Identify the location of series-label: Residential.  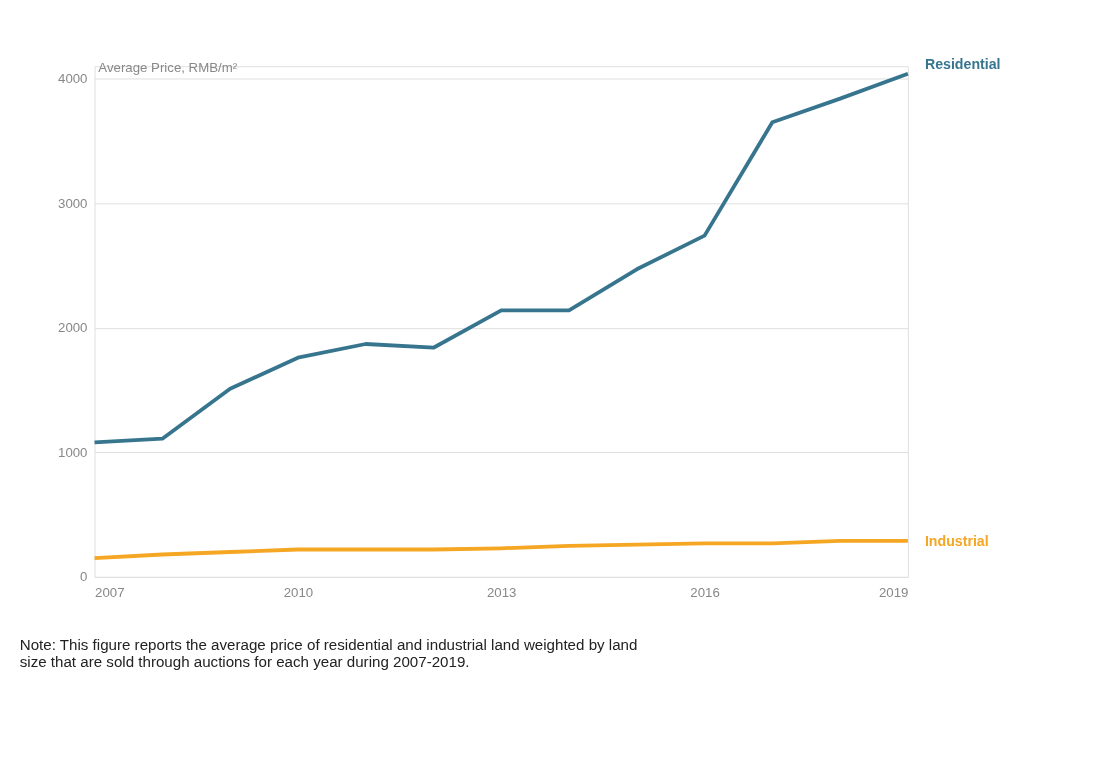
(962, 63).